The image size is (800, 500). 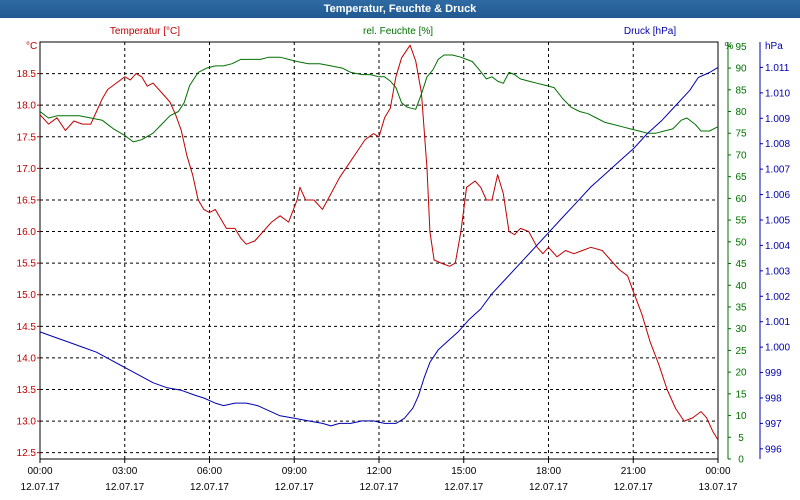 What do you see at coordinates (27, 169) in the screenshot?
I see `temp-tick-label: 17.0` at bounding box center [27, 169].